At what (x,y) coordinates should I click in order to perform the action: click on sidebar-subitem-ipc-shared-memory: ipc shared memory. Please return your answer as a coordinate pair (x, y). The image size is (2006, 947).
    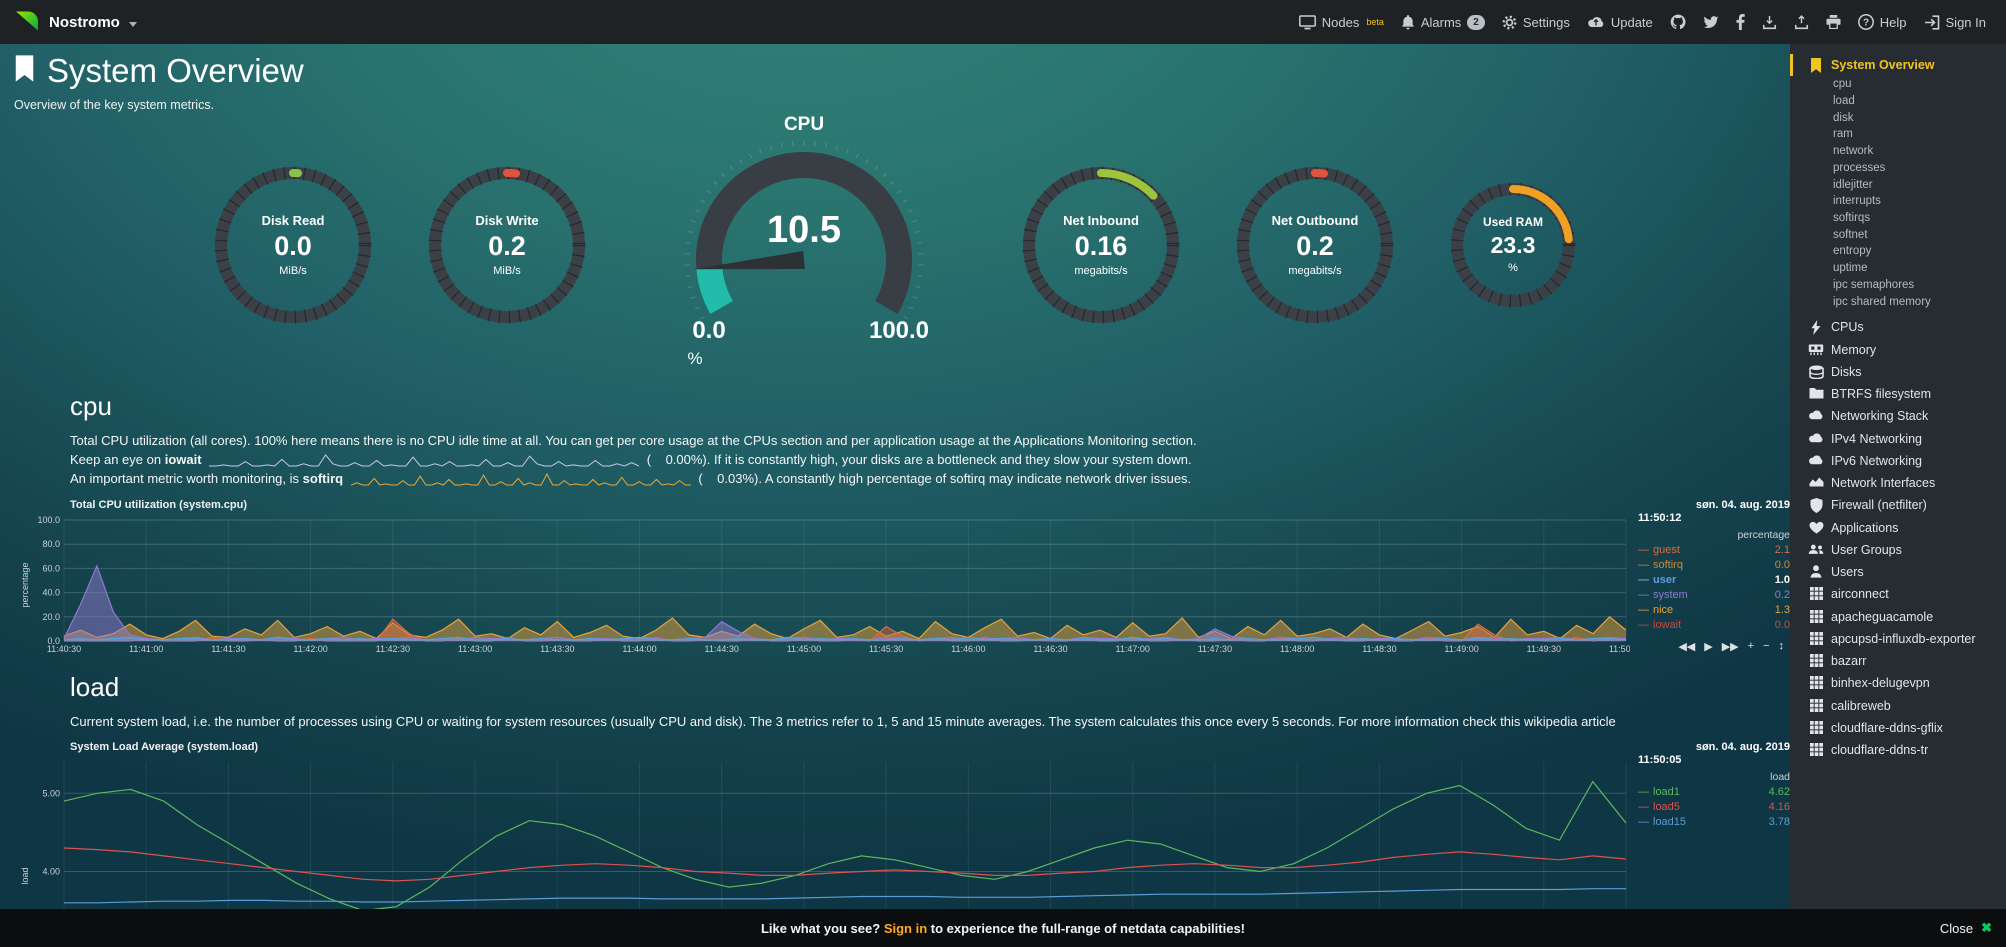
    Looking at the image, I should click on (1882, 301).